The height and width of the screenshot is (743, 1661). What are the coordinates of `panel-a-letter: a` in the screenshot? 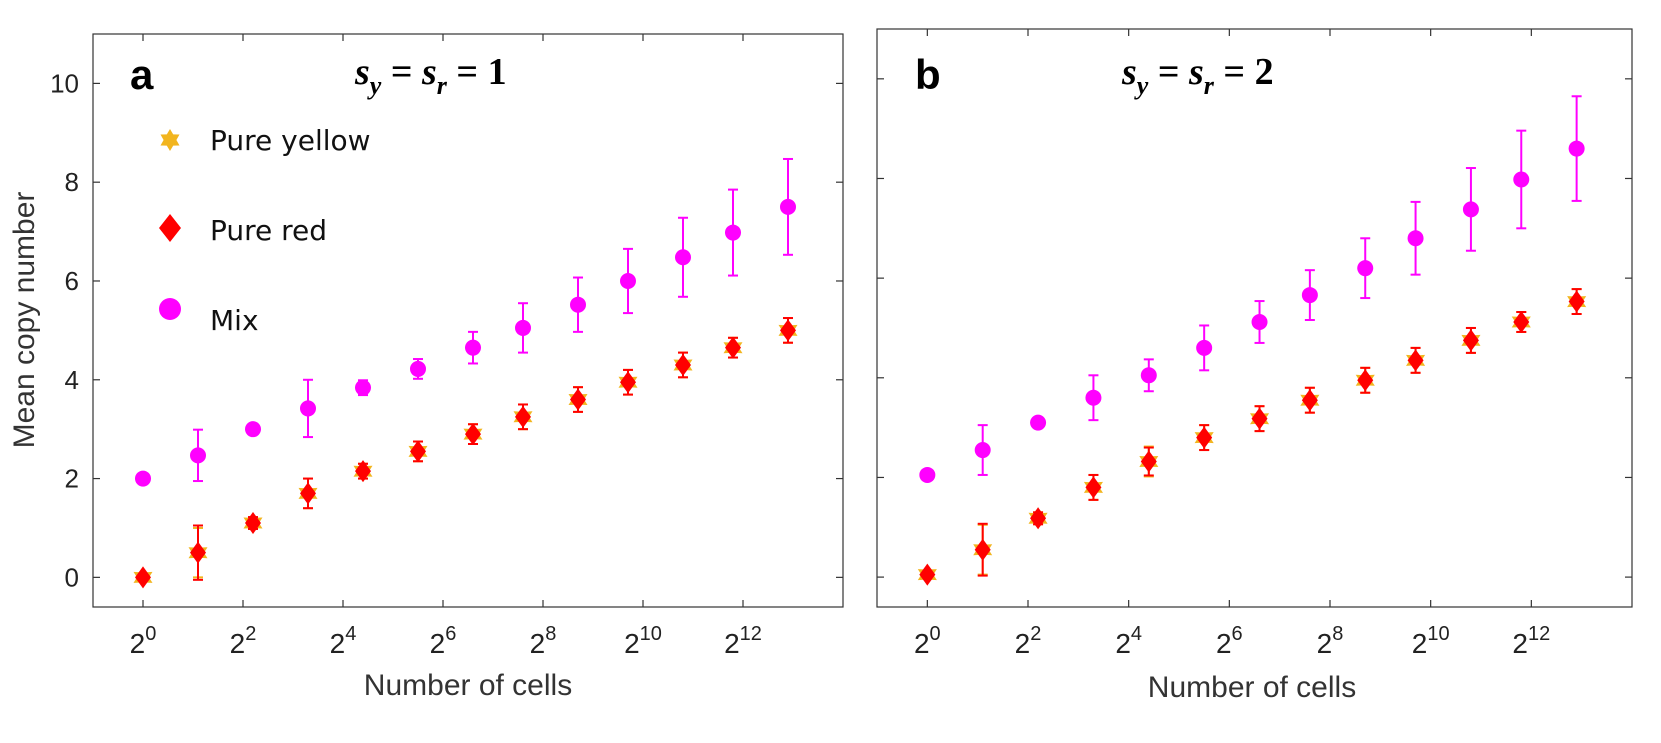 It's located at (142, 74).